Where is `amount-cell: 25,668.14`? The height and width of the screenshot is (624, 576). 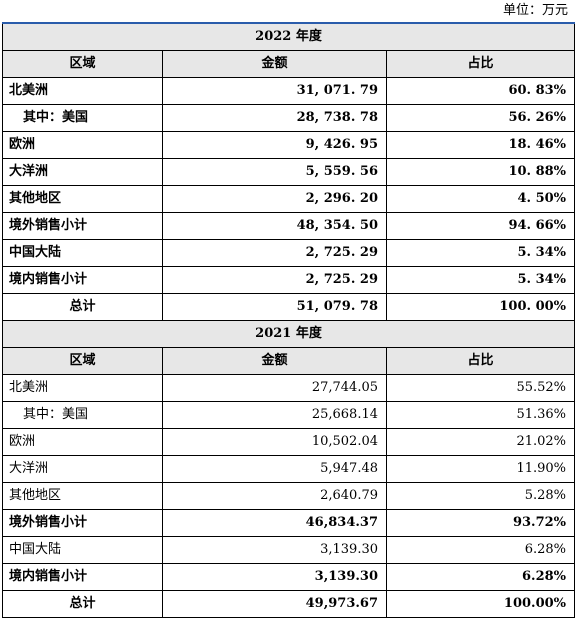
amount-cell: 25,668.14 is located at coordinates (274, 415).